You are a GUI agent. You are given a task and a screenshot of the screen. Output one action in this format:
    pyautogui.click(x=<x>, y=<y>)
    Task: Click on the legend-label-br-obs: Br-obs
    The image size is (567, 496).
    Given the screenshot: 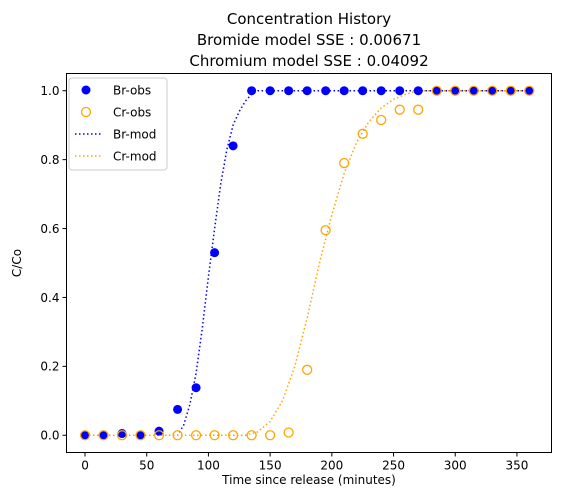 What is the action you would take?
    pyautogui.click(x=132, y=91)
    